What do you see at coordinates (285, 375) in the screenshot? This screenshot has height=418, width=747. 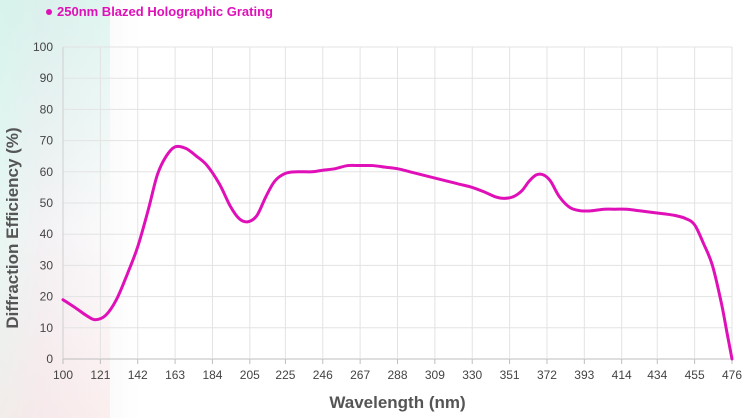 I see `x-tick-label: 225` at bounding box center [285, 375].